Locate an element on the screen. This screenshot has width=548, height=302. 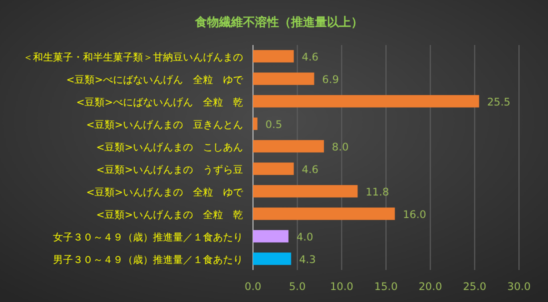
x-tick-label: 25.0 is located at coordinates (474, 287).